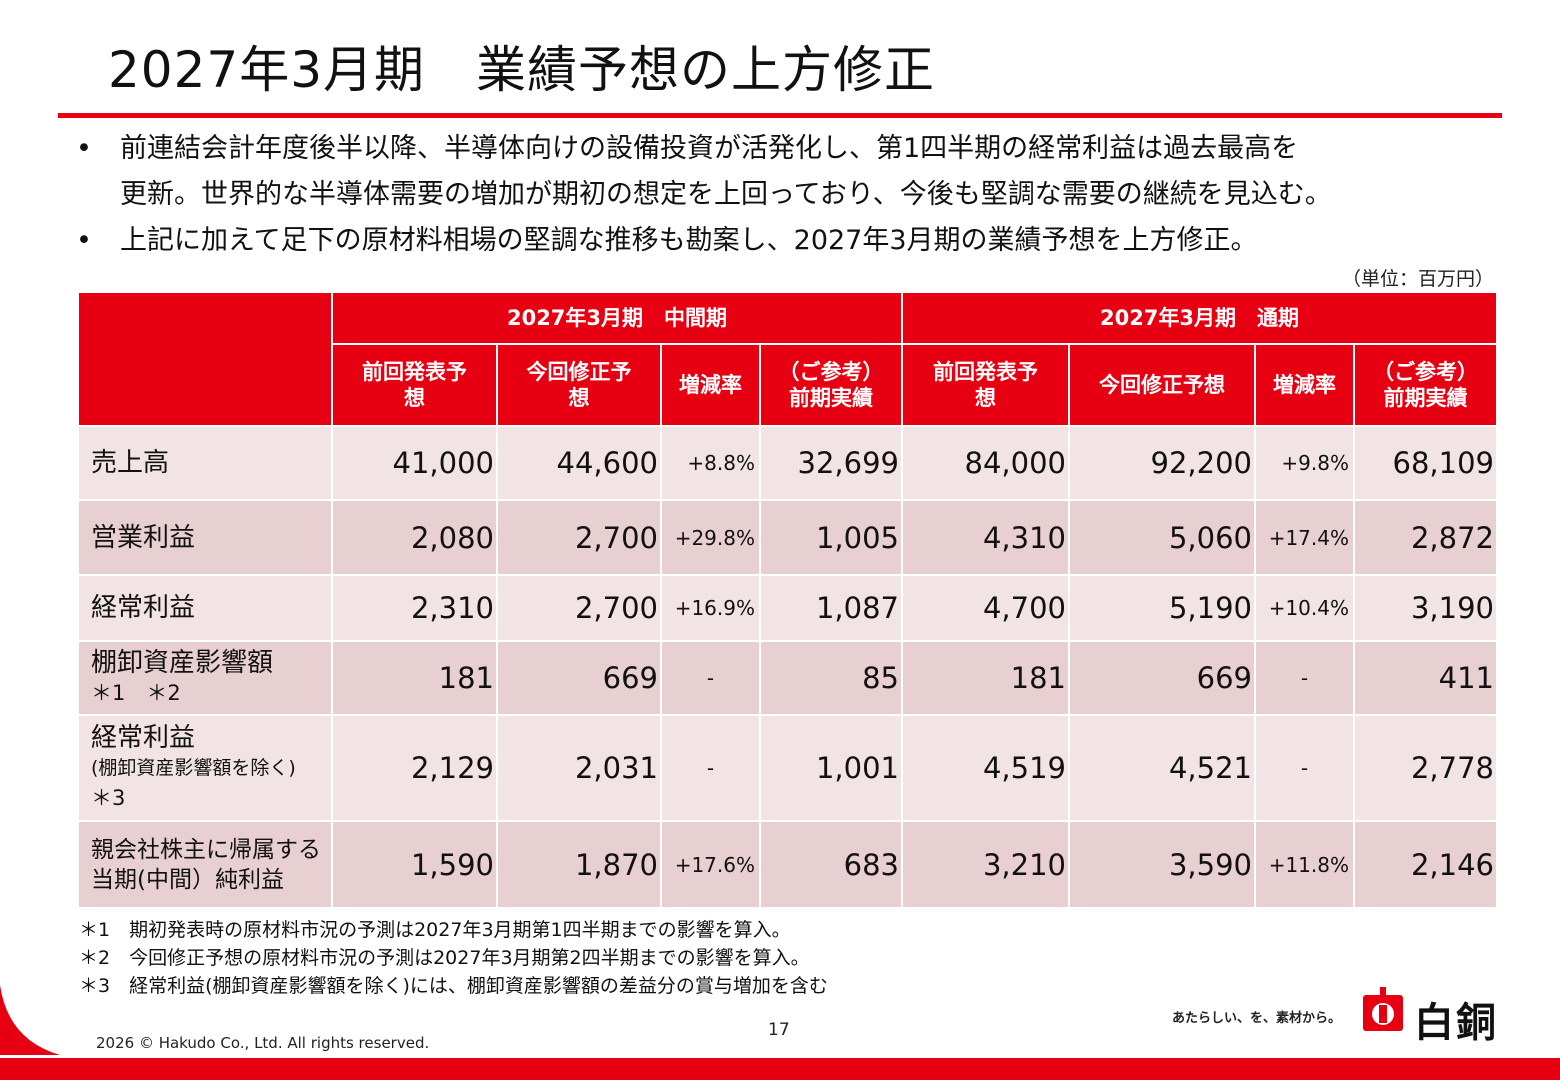 The width and height of the screenshot is (1560, 1080). I want to click on table-rate-cell: +17.4%, so click(1304, 537).